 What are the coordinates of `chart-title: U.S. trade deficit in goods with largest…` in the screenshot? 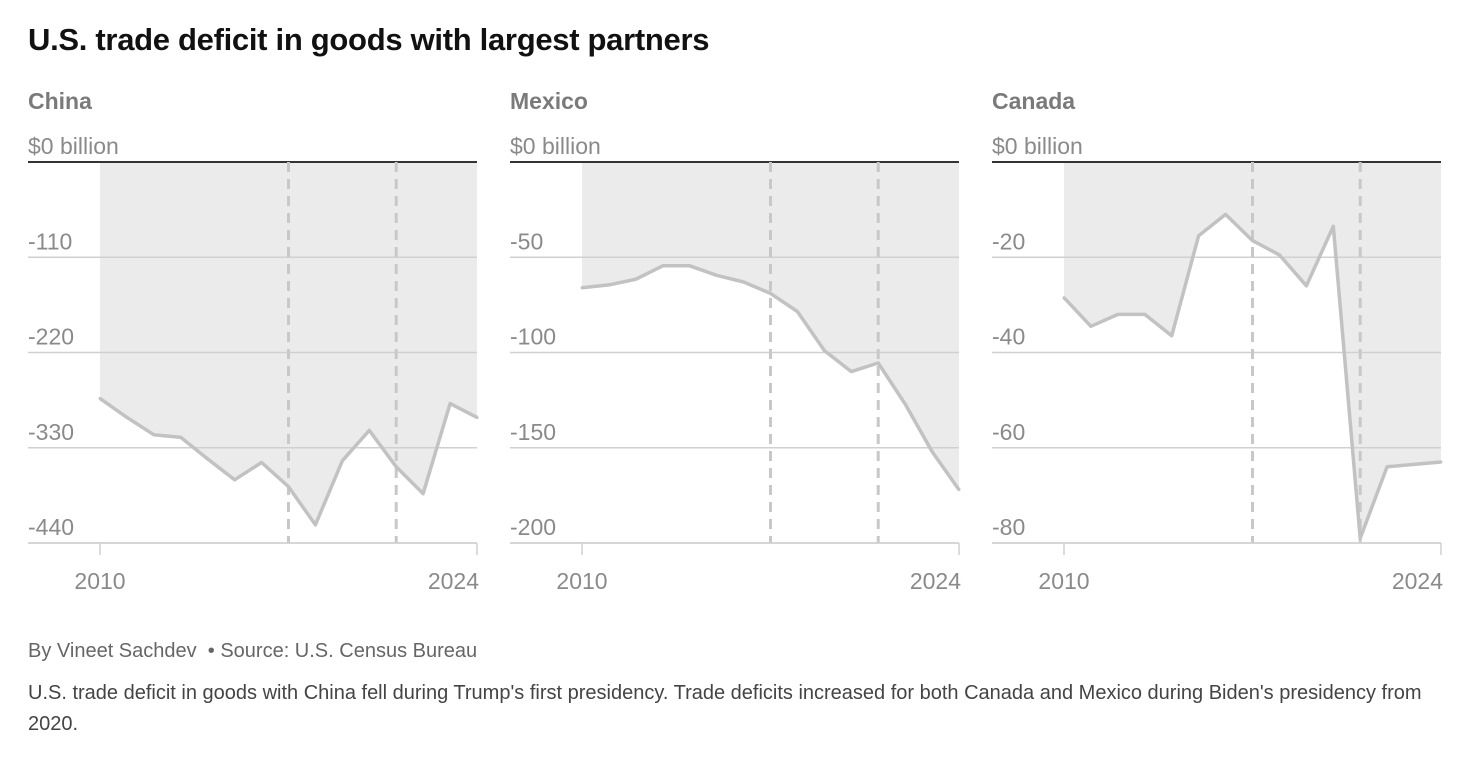 It's located at (369, 39).